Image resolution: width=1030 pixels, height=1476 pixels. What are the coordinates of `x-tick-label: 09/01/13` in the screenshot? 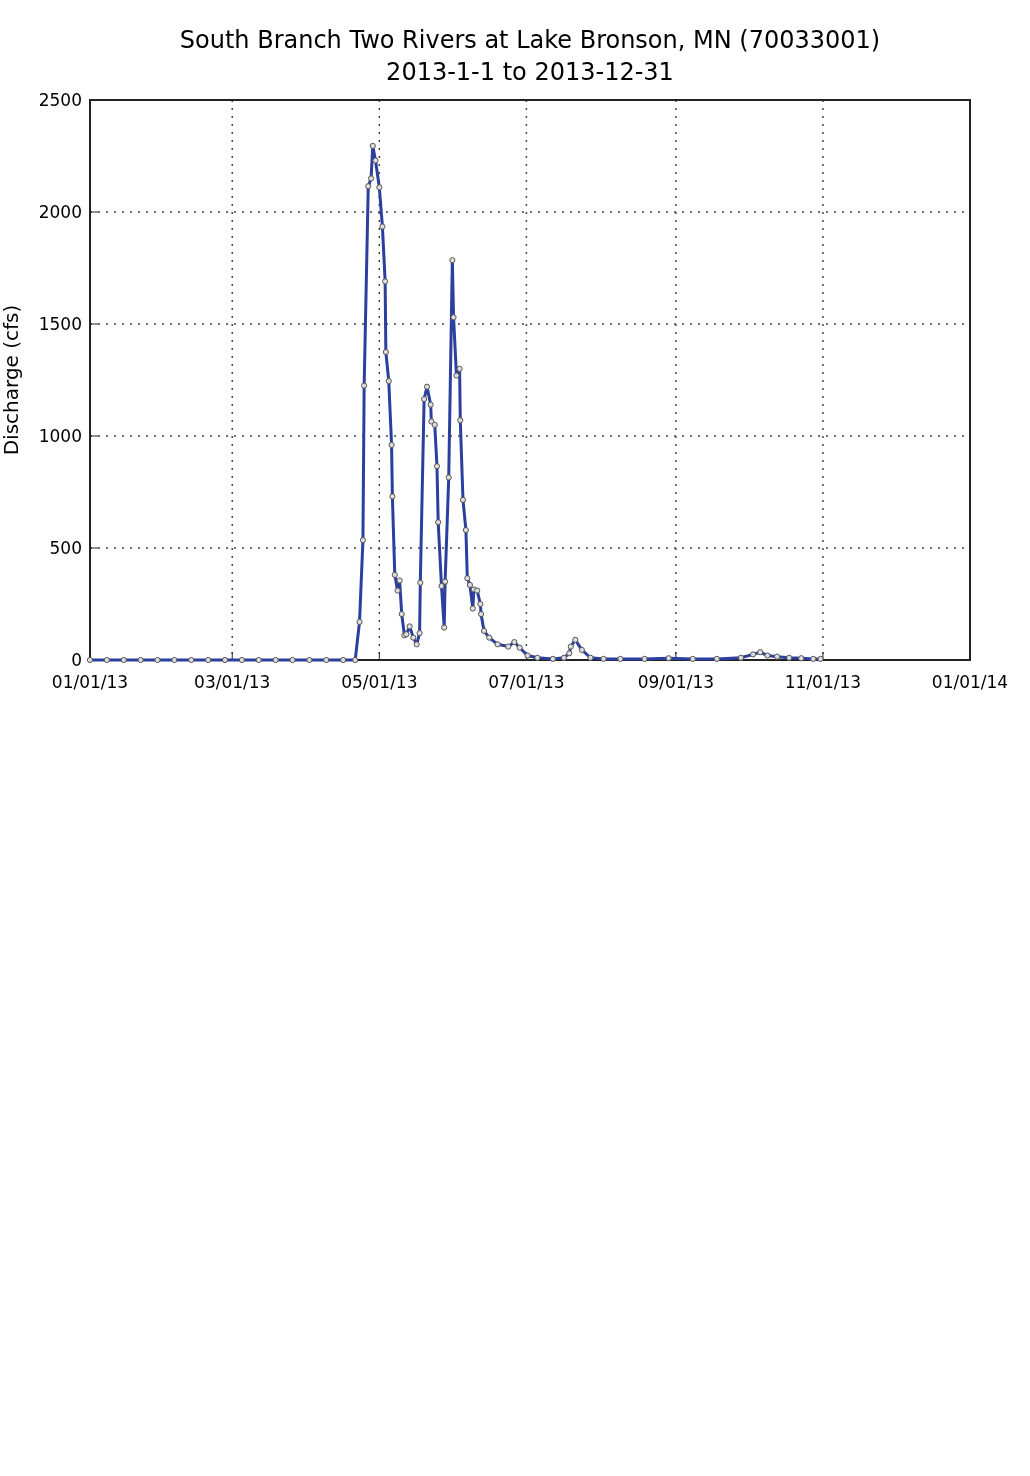 It's located at (676, 681).